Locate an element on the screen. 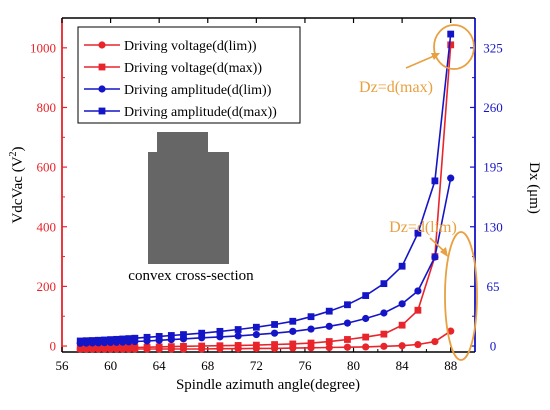 This screenshot has width=550, height=410. x-tick-label: 64 is located at coordinates (160, 365).